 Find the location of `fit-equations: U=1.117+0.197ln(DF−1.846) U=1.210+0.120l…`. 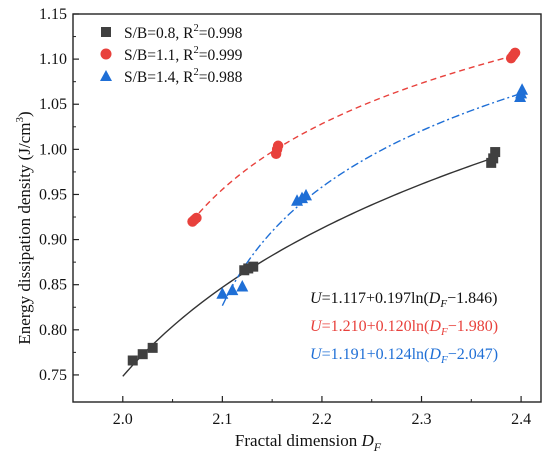

fit-equations: U=1.117+0.197ln(DF−1.846) U=1.210+0.120l… is located at coordinates (404, 328).